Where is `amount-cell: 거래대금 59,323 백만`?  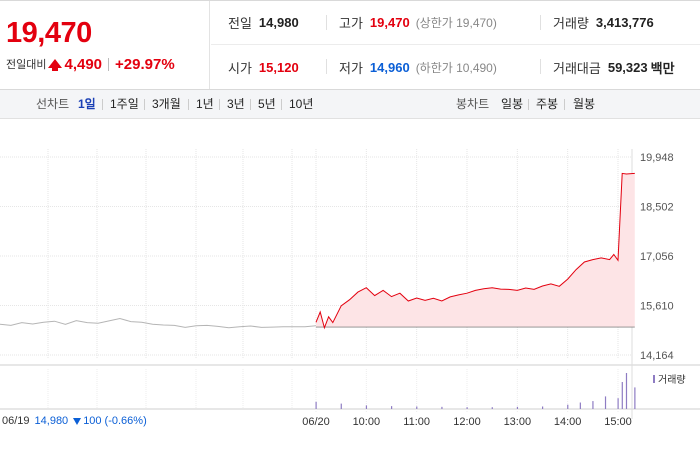
amount-cell: 거래대금 59,323 백만 is located at coordinates (620, 67).